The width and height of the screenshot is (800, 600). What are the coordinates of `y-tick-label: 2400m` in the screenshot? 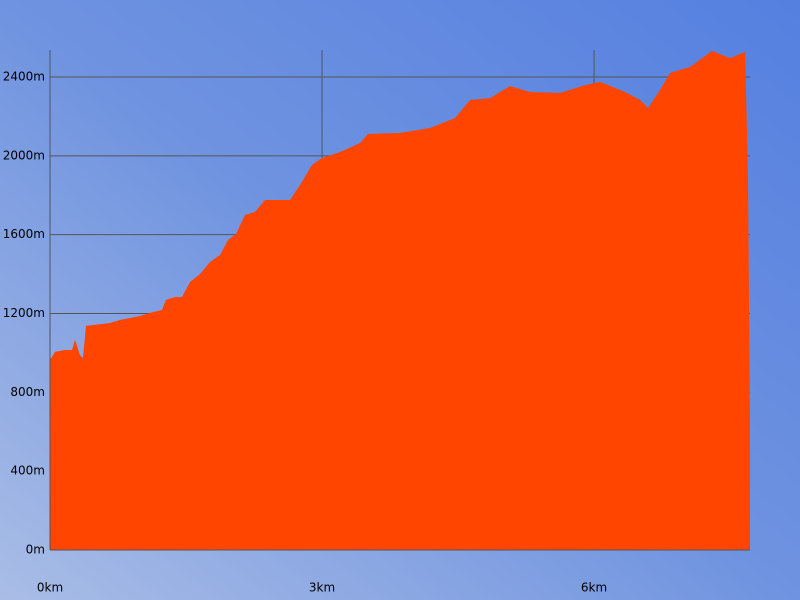 It's located at (24, 77).